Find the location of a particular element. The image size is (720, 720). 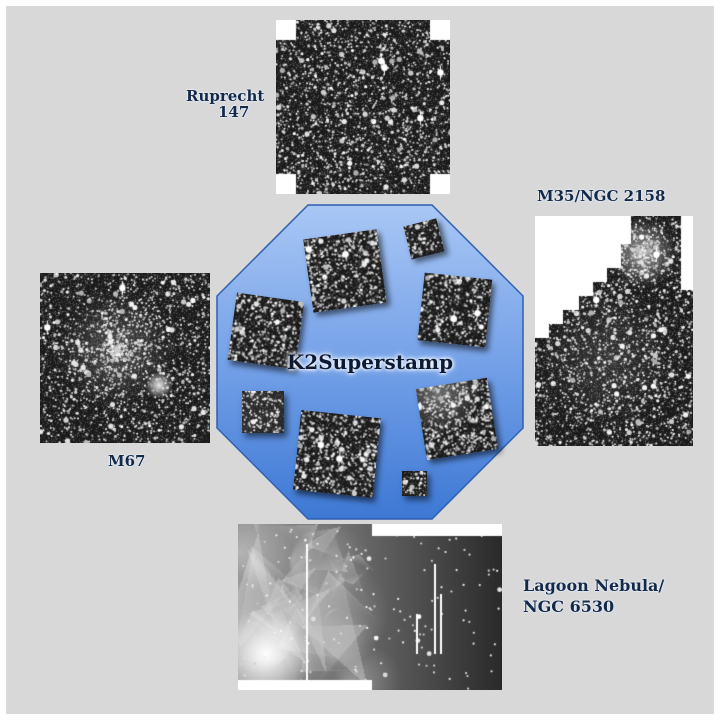

ruprecht-label-line-2: 147 is located at coordinates (234, 112).